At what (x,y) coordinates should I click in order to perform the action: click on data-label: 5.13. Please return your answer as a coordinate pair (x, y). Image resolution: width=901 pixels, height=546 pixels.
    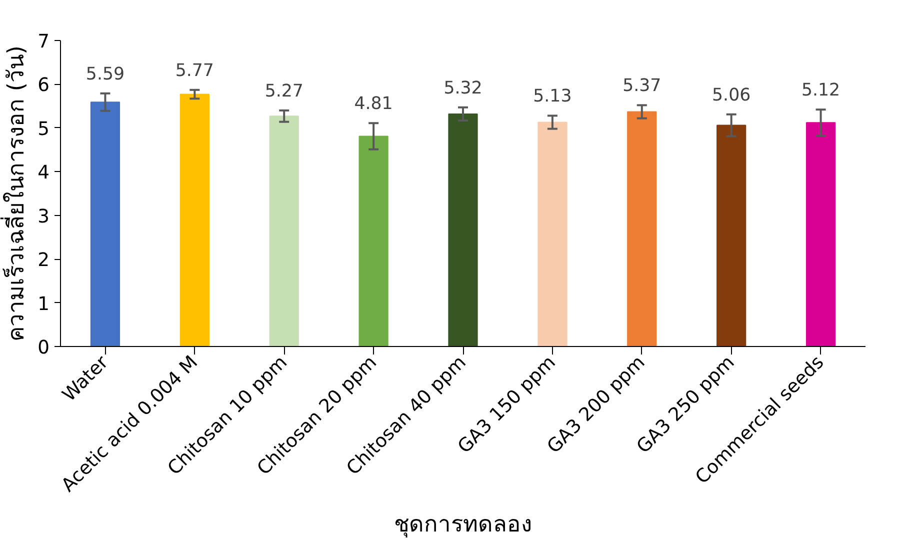
    Looking at the image, I should click on (552, 96).